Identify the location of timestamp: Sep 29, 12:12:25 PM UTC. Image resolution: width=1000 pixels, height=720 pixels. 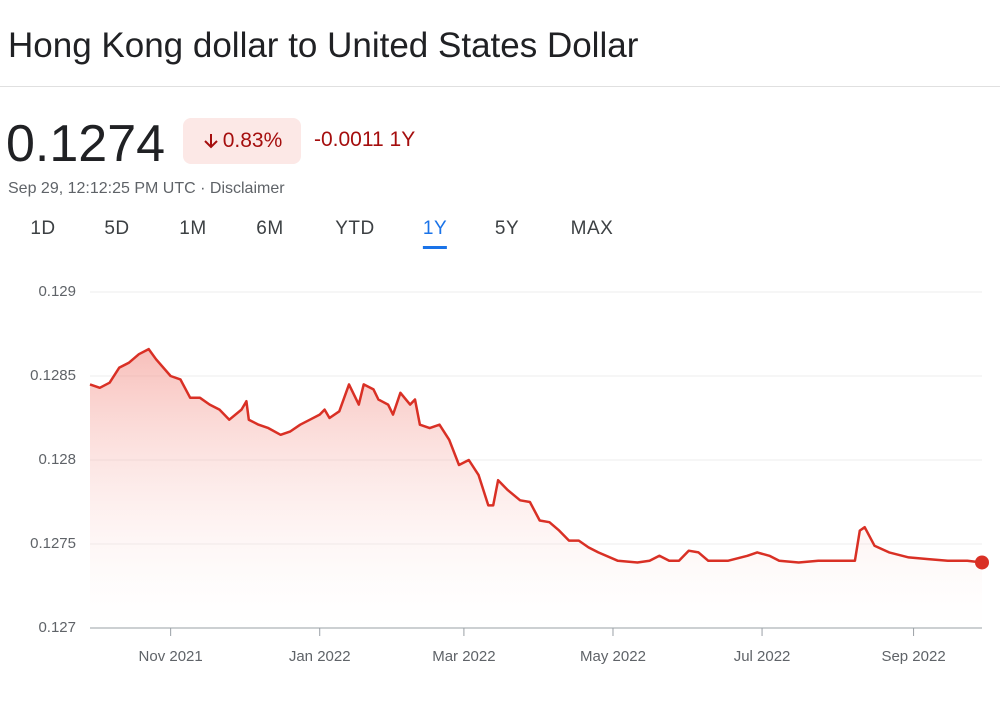
(102, 188).